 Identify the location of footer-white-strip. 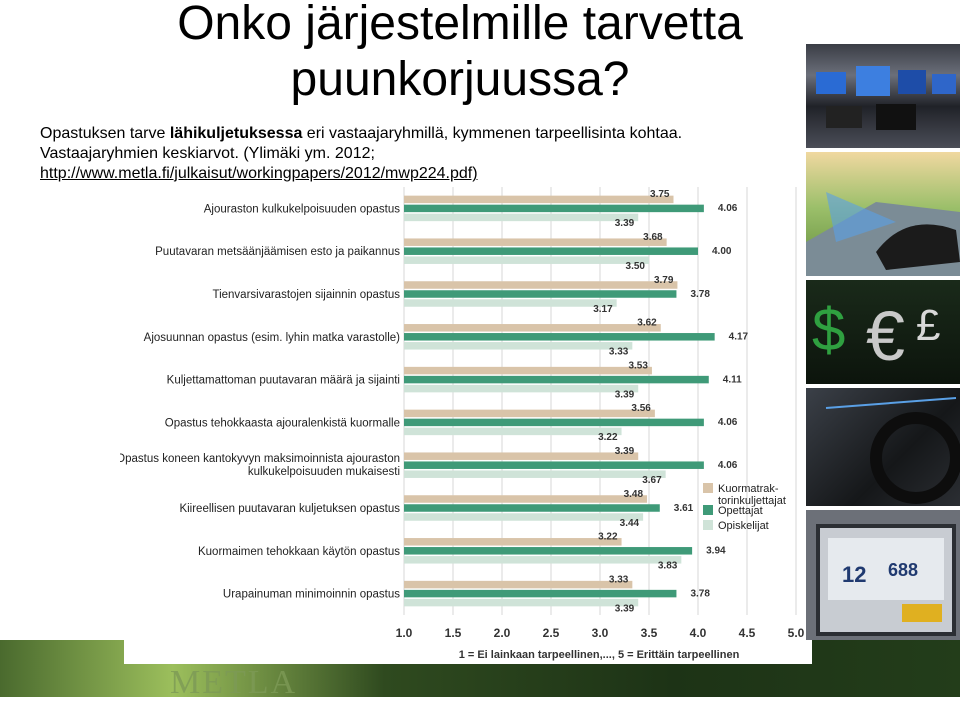
(468, 652).